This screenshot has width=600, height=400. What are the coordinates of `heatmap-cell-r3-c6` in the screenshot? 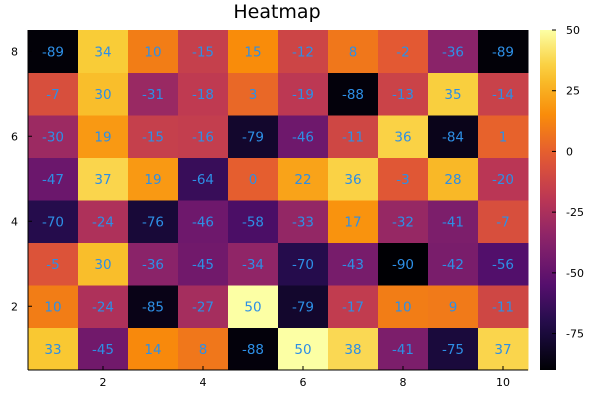 It's located at (303, 264).